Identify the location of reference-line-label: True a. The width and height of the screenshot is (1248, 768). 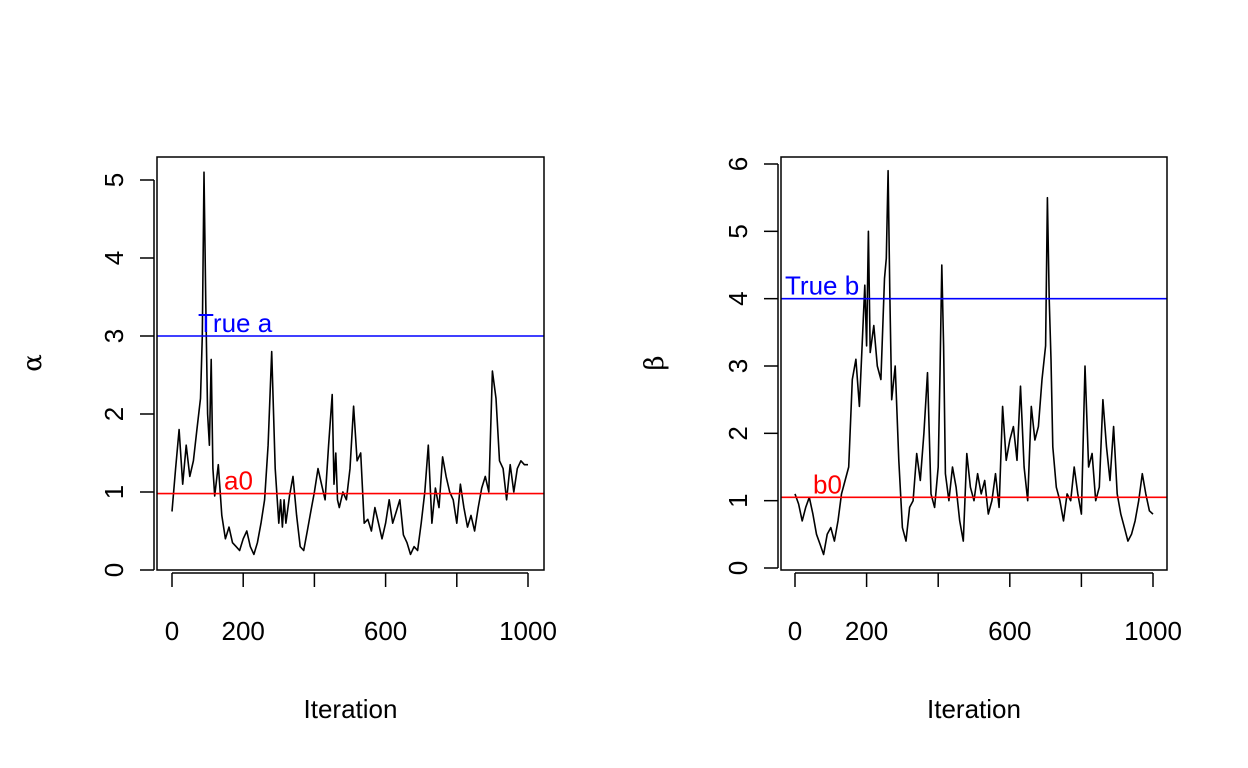
(235, 323).